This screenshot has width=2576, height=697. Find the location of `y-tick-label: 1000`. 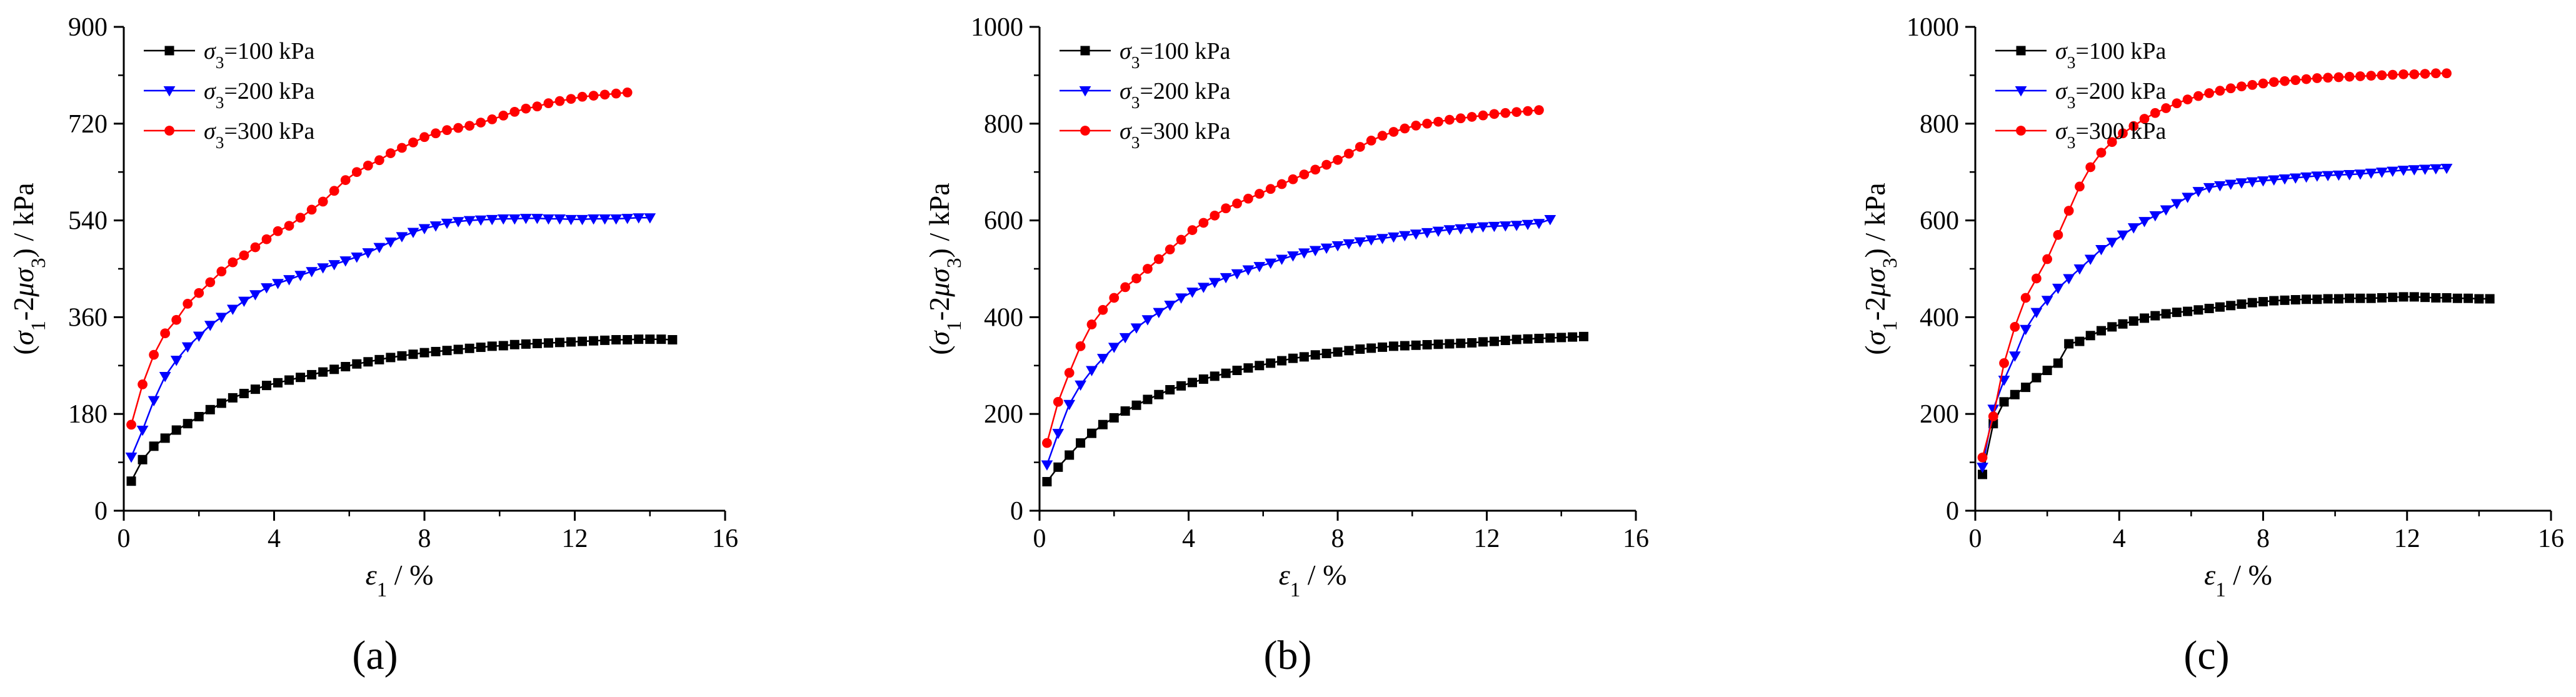

y-tick-label: 1000 is located at coordinates (1933, 27).